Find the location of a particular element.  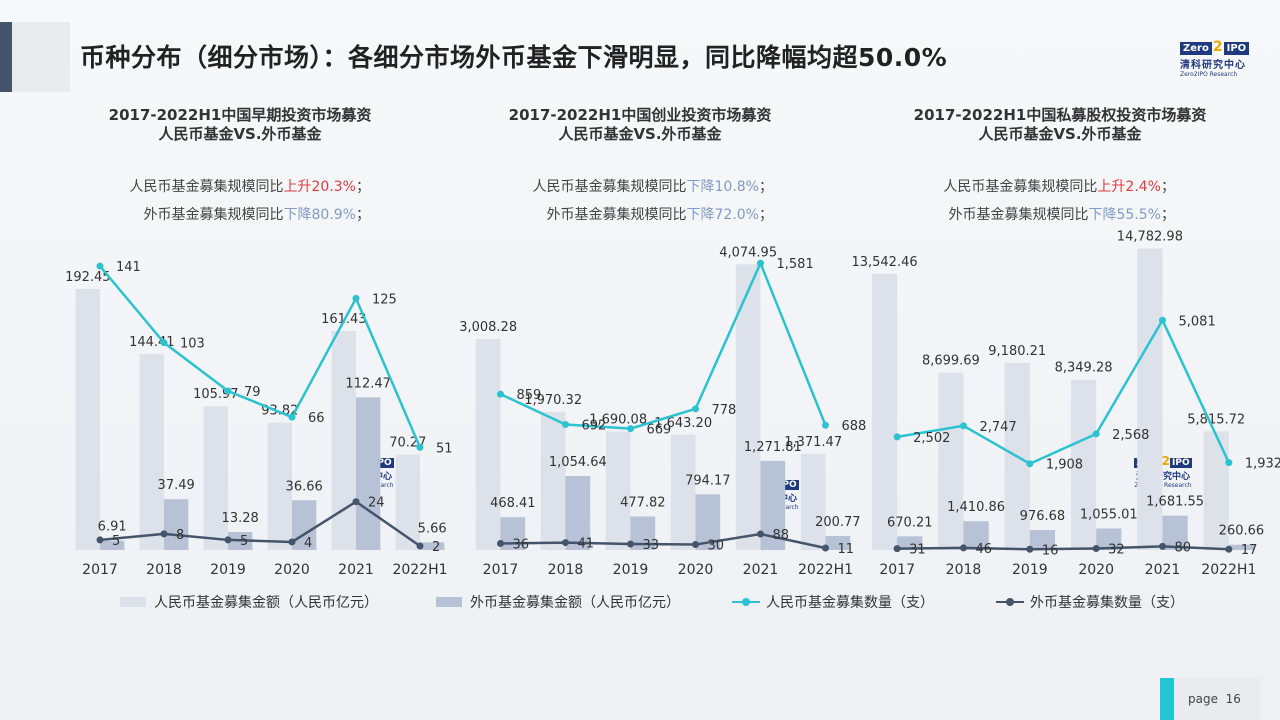

note-early-rmb: 人民币基金募集规模同比上升20.3%； is located at coordinates (200, 186).